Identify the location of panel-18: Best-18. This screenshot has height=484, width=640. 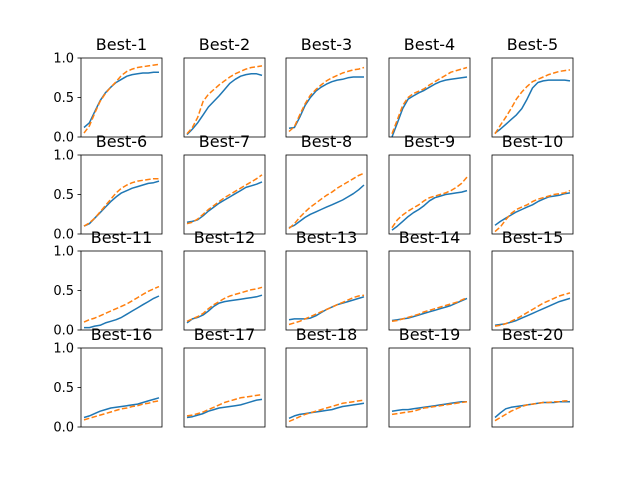
(326, 376).